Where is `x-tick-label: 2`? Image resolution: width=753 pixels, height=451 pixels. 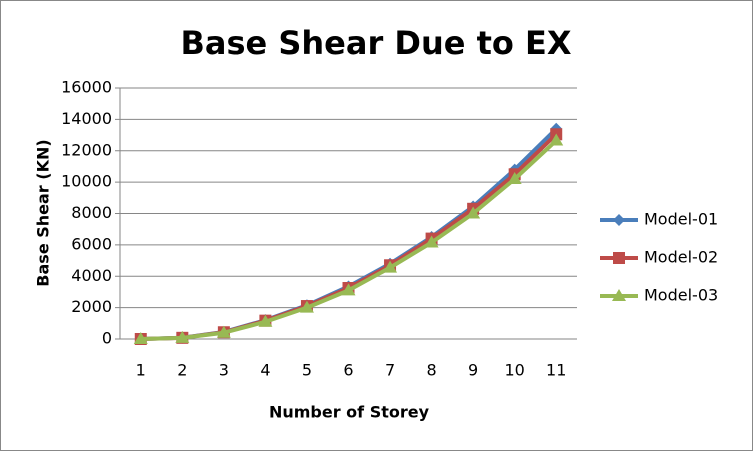 x-tick-label: 2 is located at coordinates (182, 370).